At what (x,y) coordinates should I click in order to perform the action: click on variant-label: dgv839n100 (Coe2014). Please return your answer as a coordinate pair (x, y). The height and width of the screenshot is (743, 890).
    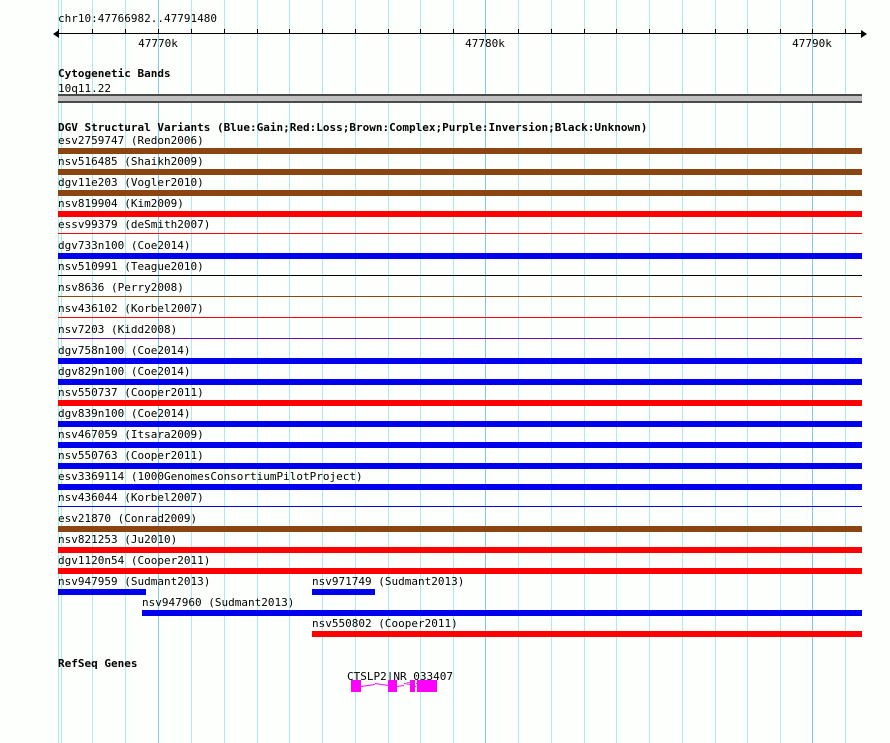
    Looking at the image, I should click on (124, 413).